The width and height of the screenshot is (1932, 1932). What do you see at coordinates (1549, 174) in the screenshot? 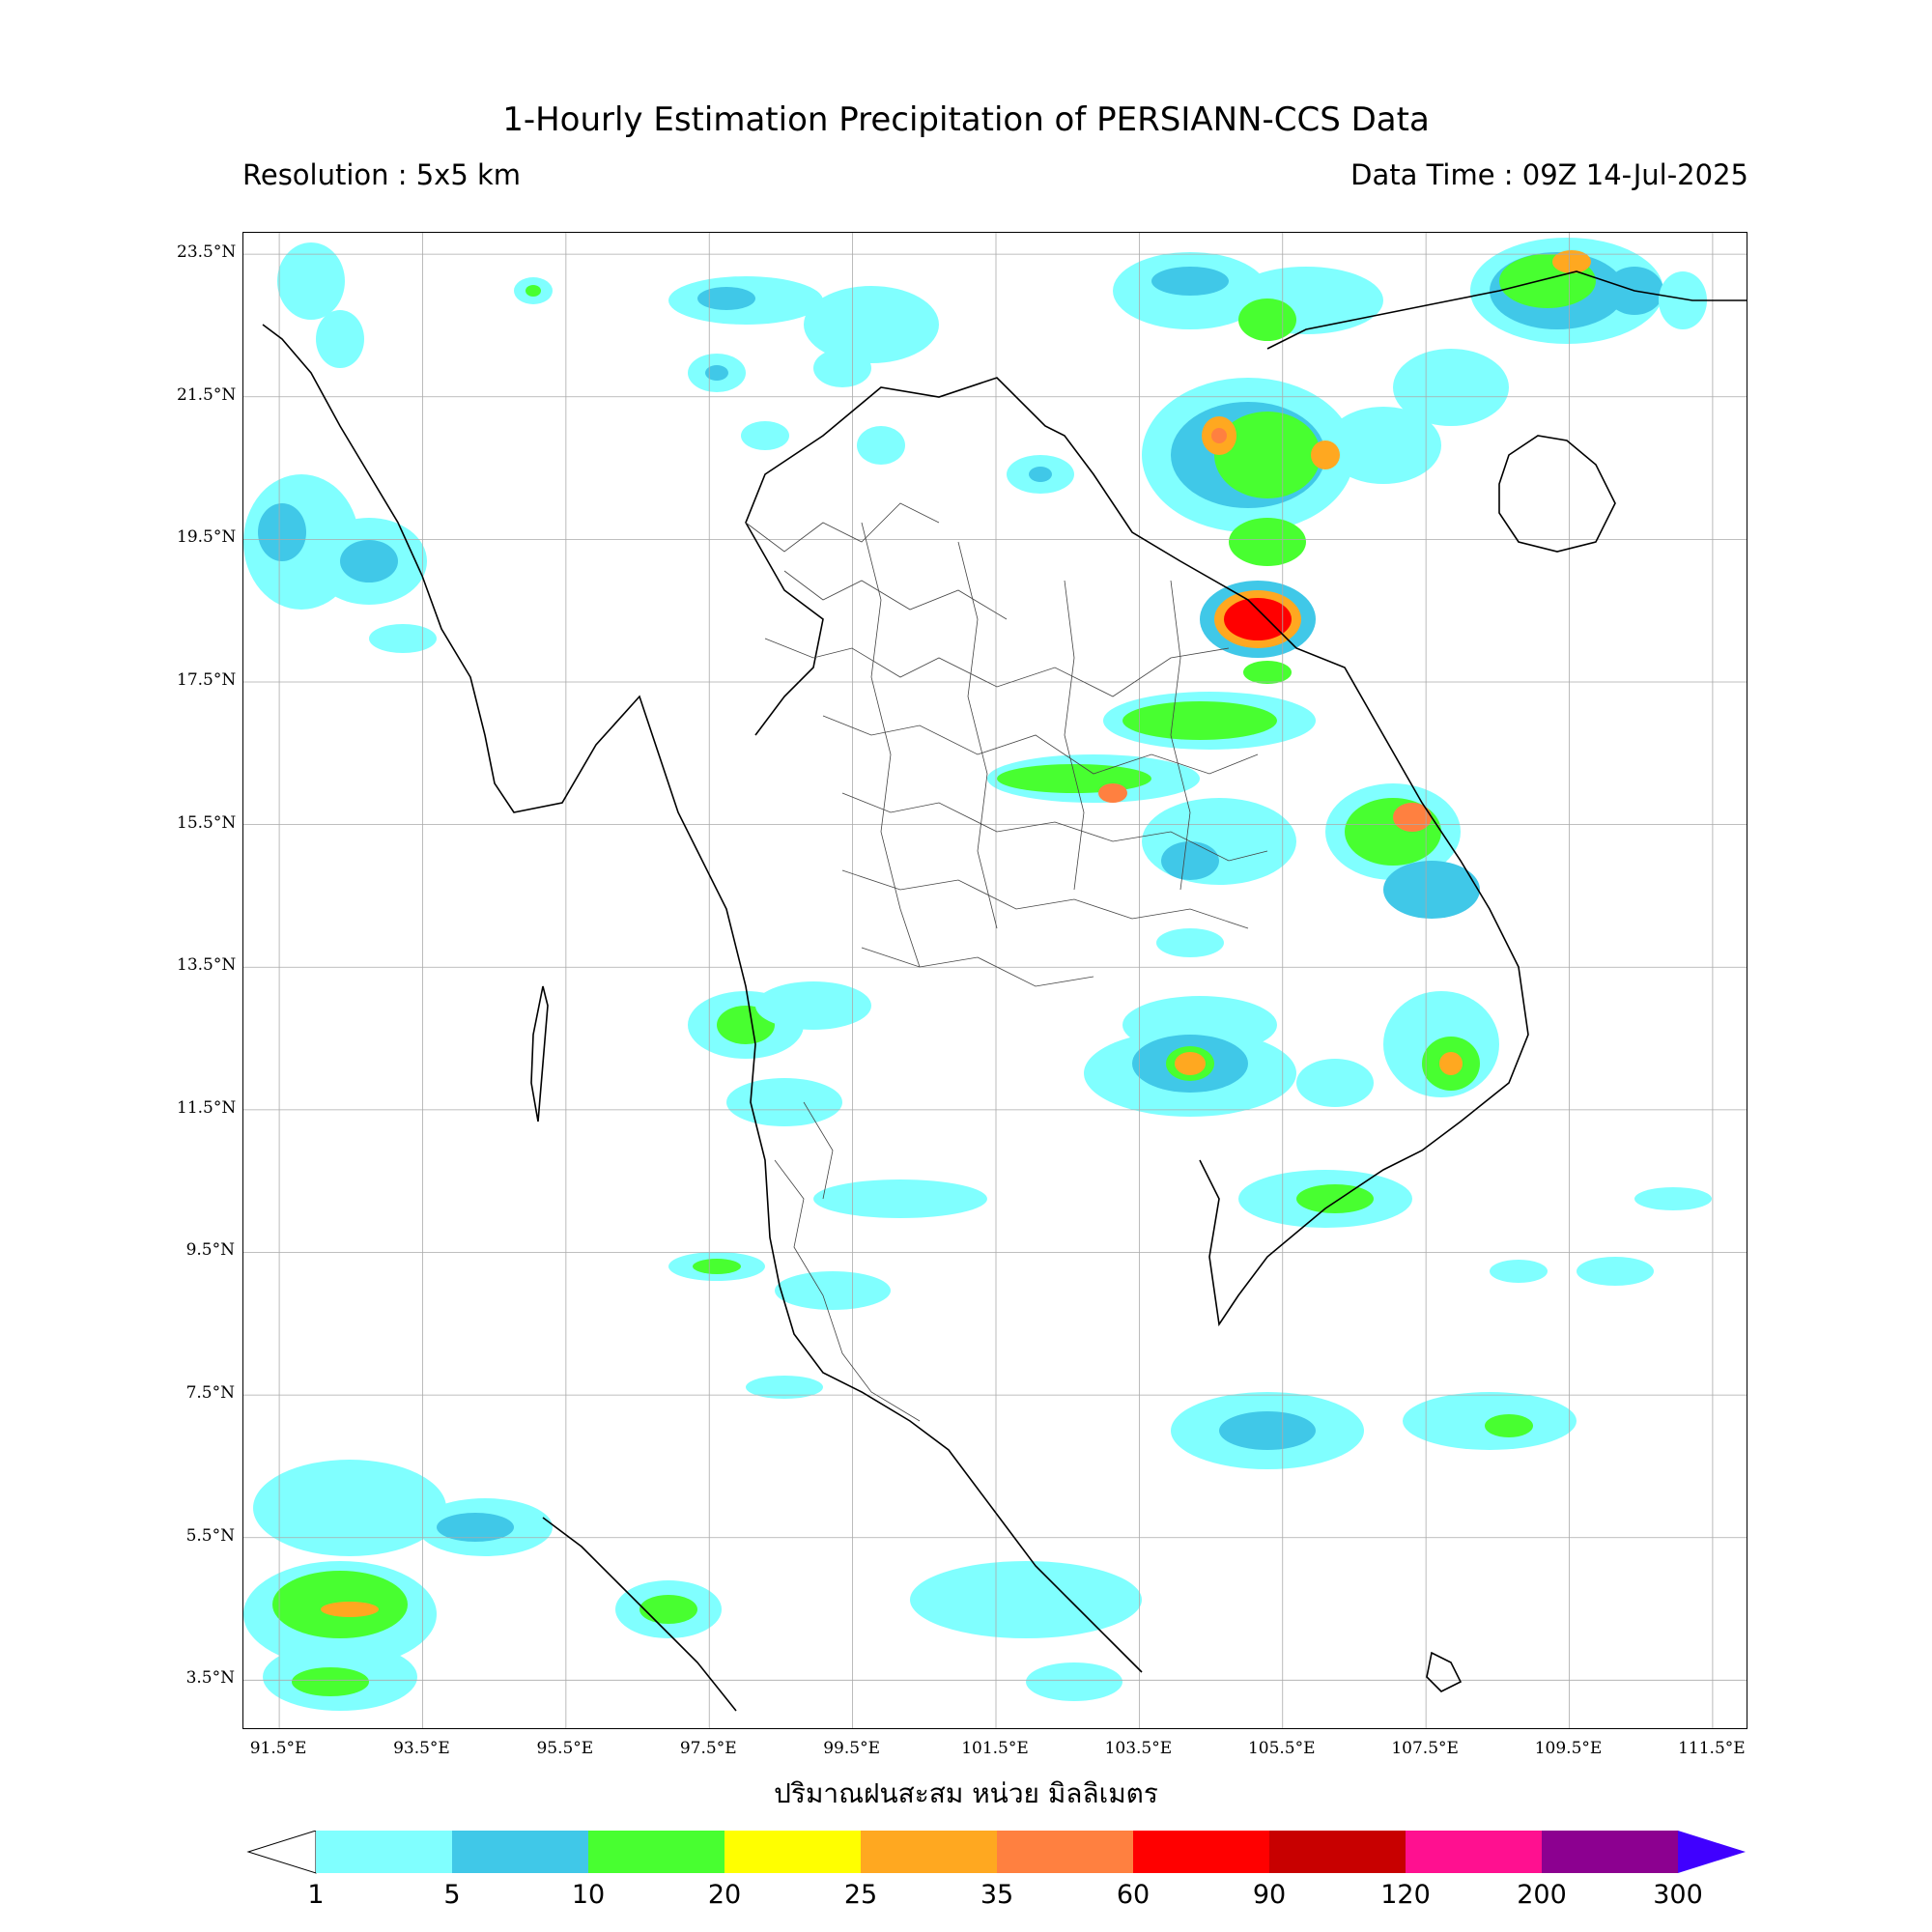
I see `data-time-label: Data Time : 09Z 14-Jul-2025` at bounding box center [1549, 174].